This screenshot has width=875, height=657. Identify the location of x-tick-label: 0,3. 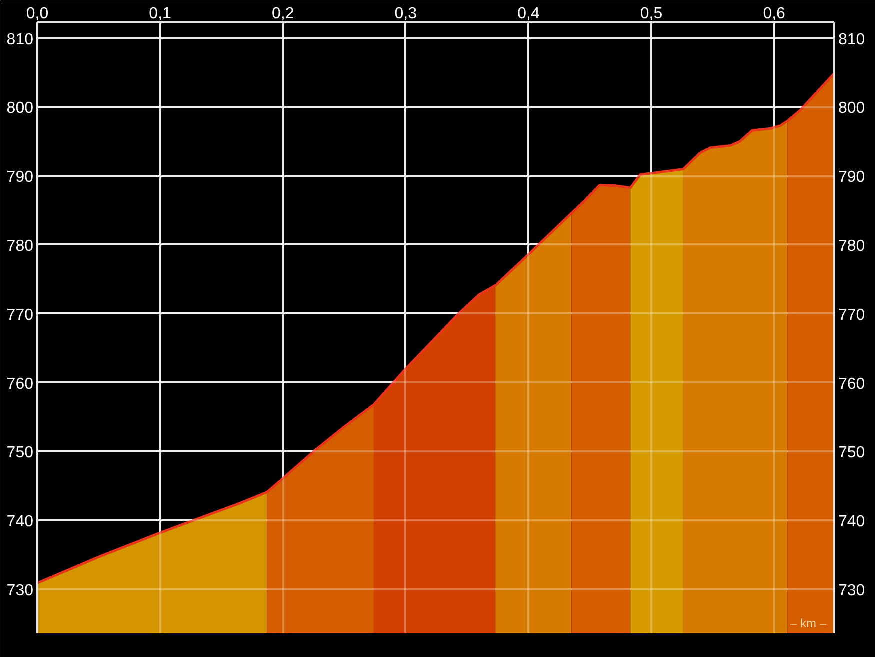
(406, 14).